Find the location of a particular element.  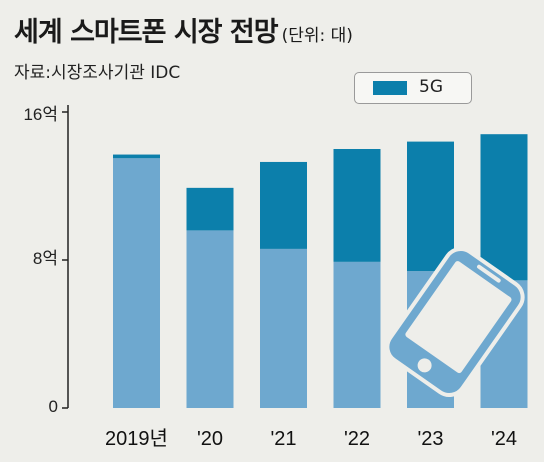

x-tick-label-4: '23 is located at coordinates (430, 439).